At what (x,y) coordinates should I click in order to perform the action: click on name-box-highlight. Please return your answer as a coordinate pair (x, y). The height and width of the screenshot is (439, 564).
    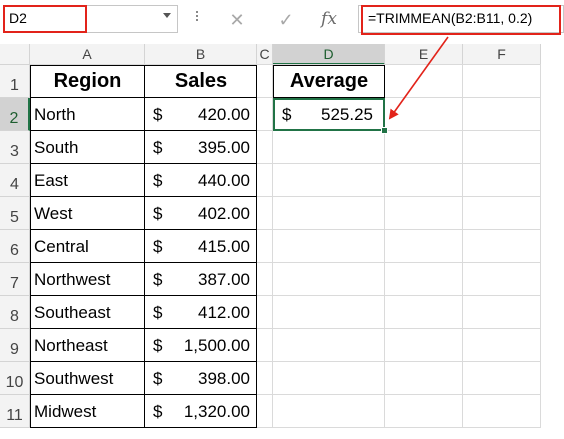
    Looking at the image, I should click on (45, 19).